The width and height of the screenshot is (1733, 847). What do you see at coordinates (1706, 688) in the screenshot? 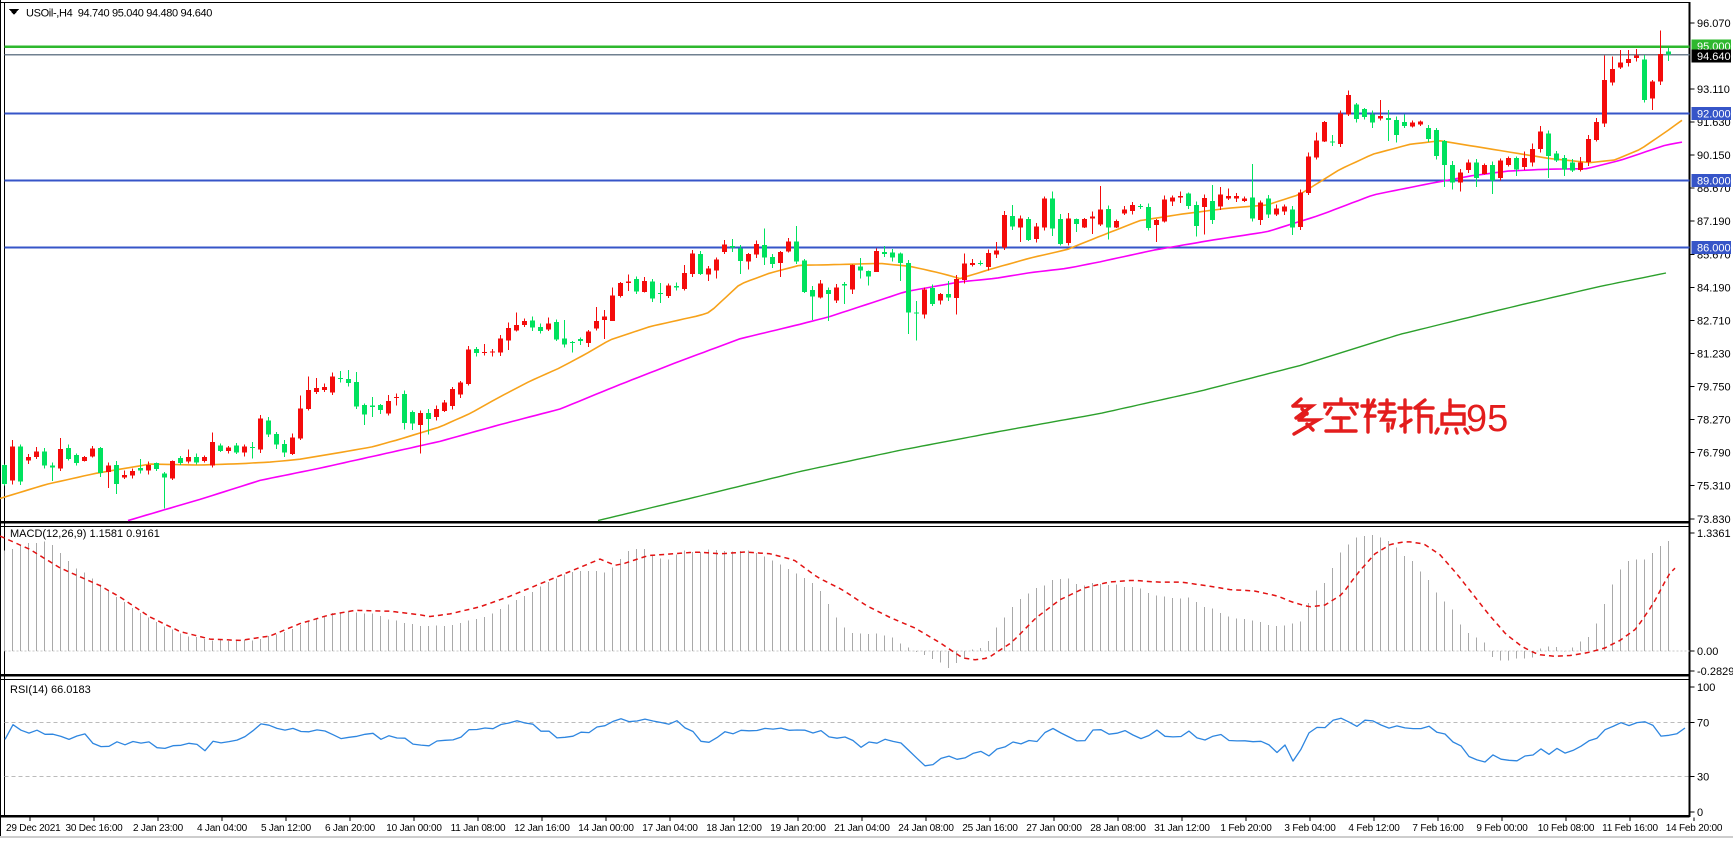
I see `svg-text: 100` at bounding box center [1706, 688].